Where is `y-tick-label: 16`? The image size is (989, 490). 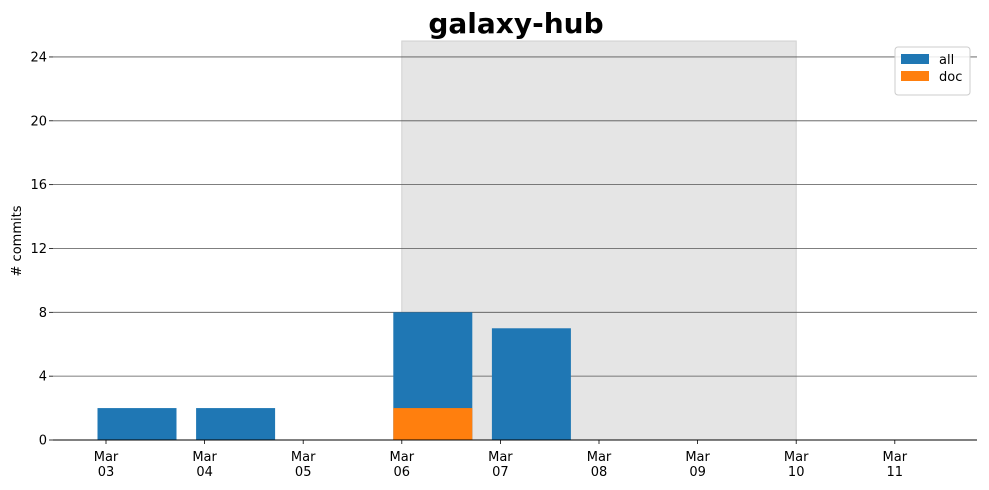
y-tick-label: 16 is located at coordinates (38, 185).